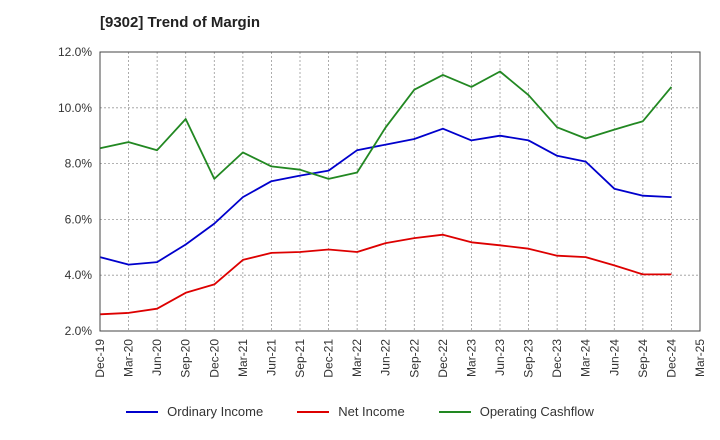  What do you see at coordinates (215, 411) in the screenshot?
I see `legend-label: Ordinary Income` at bounding box center [215, 411].